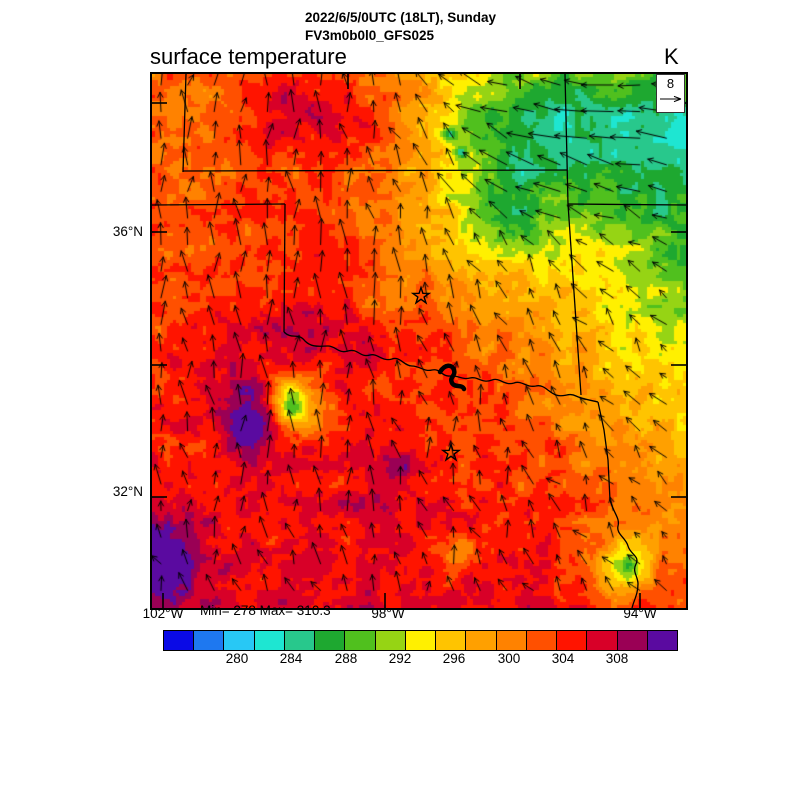  What do you see at coordinates (291, 658) in the screenshot?
I see `colorbar-tick-label: 284` at bounding box center [291, 658].